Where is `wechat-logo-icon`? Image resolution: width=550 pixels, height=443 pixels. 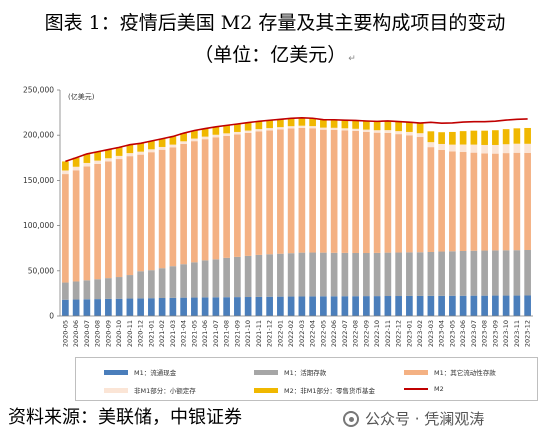
wechat-logo-icon is located at coordinates (351, 418).